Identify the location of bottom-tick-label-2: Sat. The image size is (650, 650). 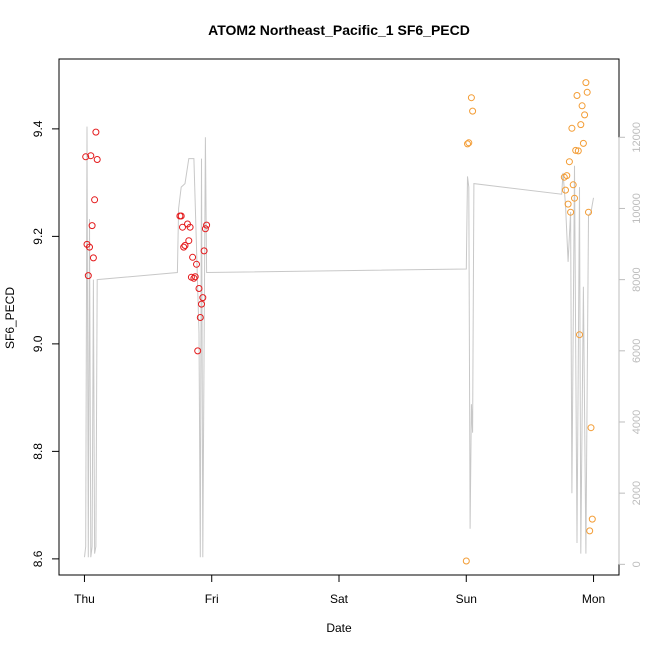
(339, 599).